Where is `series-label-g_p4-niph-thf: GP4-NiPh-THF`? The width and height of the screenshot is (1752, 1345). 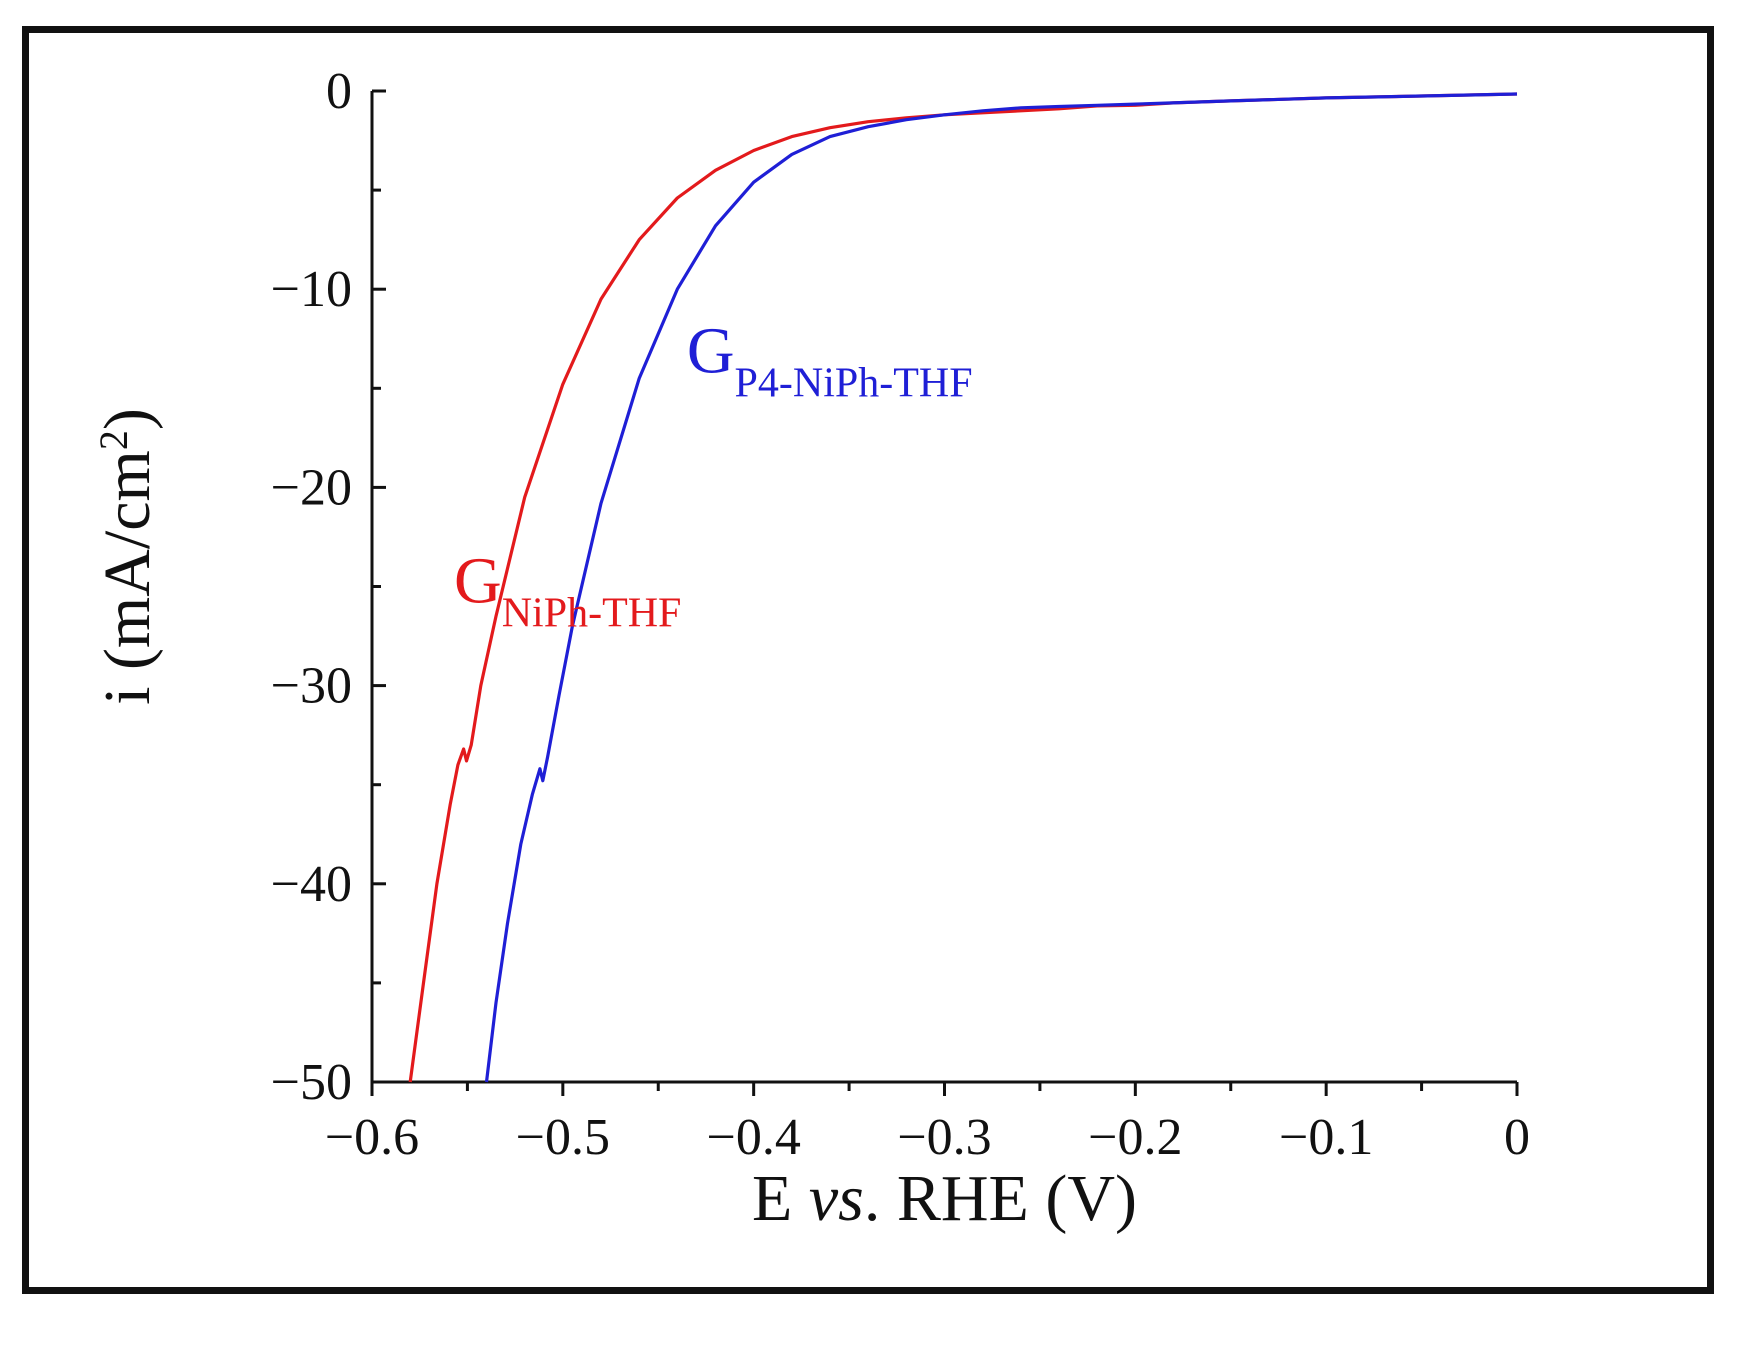
series-label-g_p4-niph-thf: GP4-NiPh-THF is located at coordinates (830, 360).